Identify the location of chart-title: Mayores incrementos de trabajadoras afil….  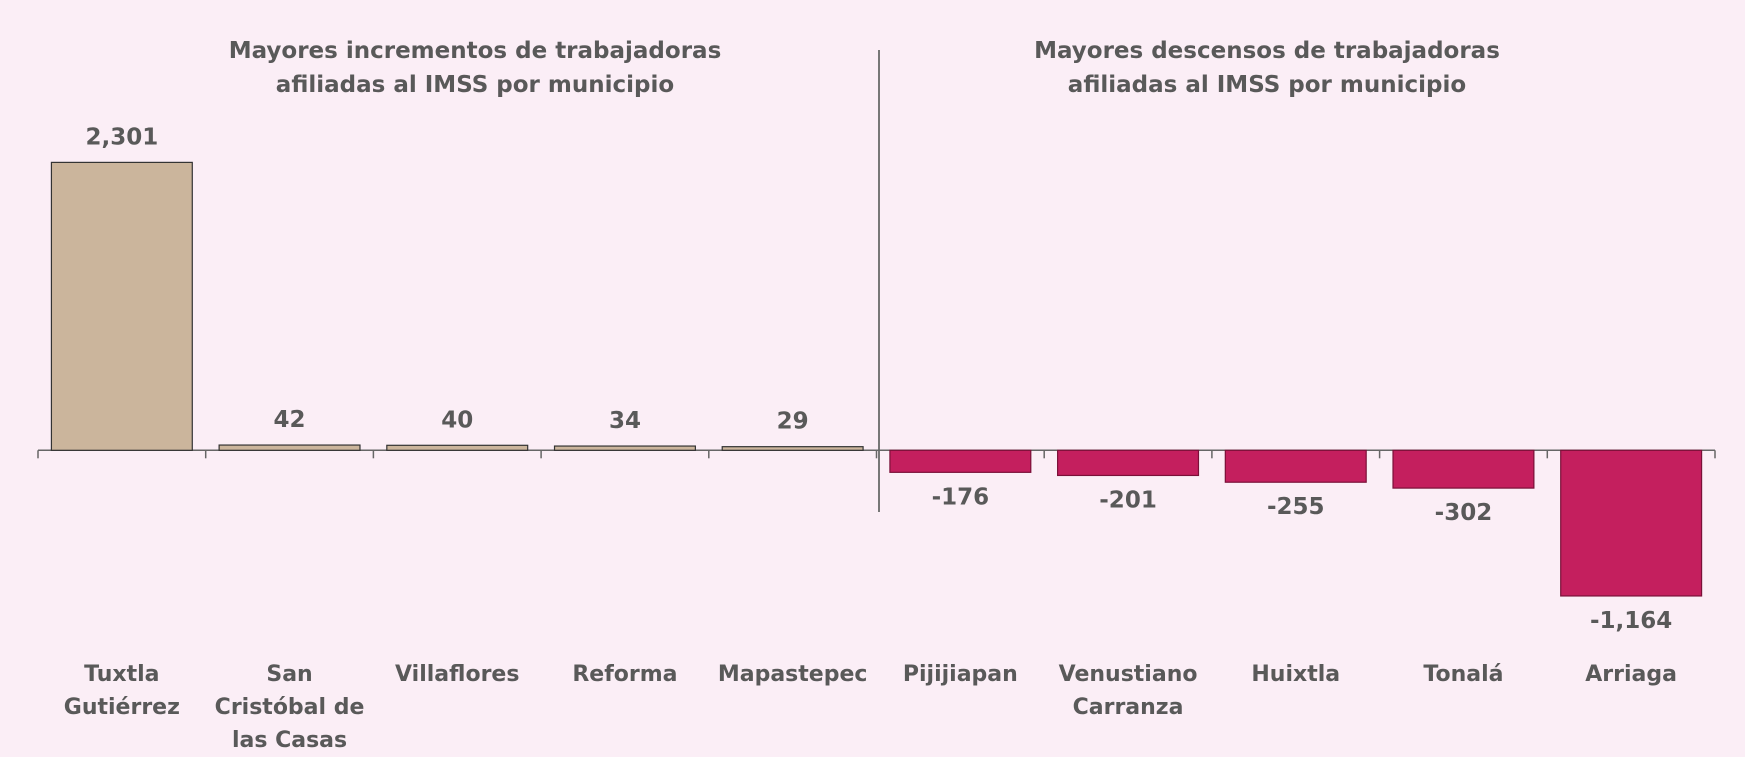
(475, 68).